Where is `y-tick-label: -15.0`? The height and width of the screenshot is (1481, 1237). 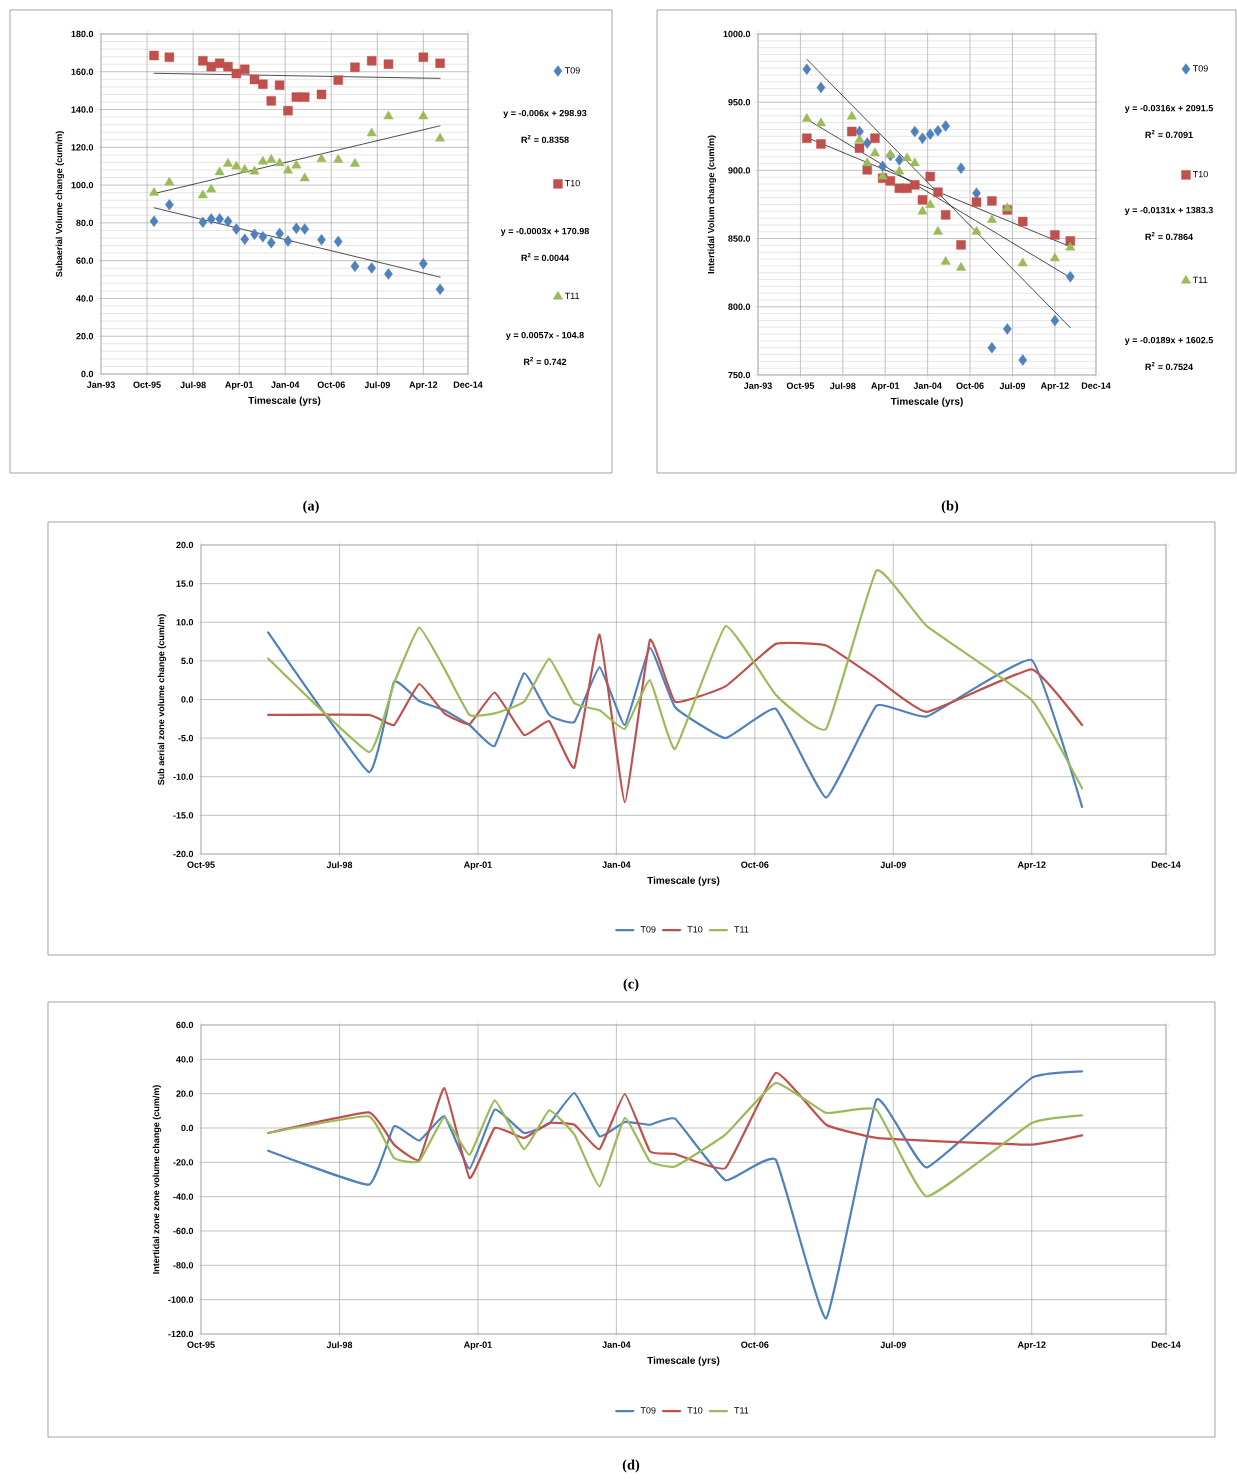 y-tick-label: -15.0 is located at coordinates (183, 815).